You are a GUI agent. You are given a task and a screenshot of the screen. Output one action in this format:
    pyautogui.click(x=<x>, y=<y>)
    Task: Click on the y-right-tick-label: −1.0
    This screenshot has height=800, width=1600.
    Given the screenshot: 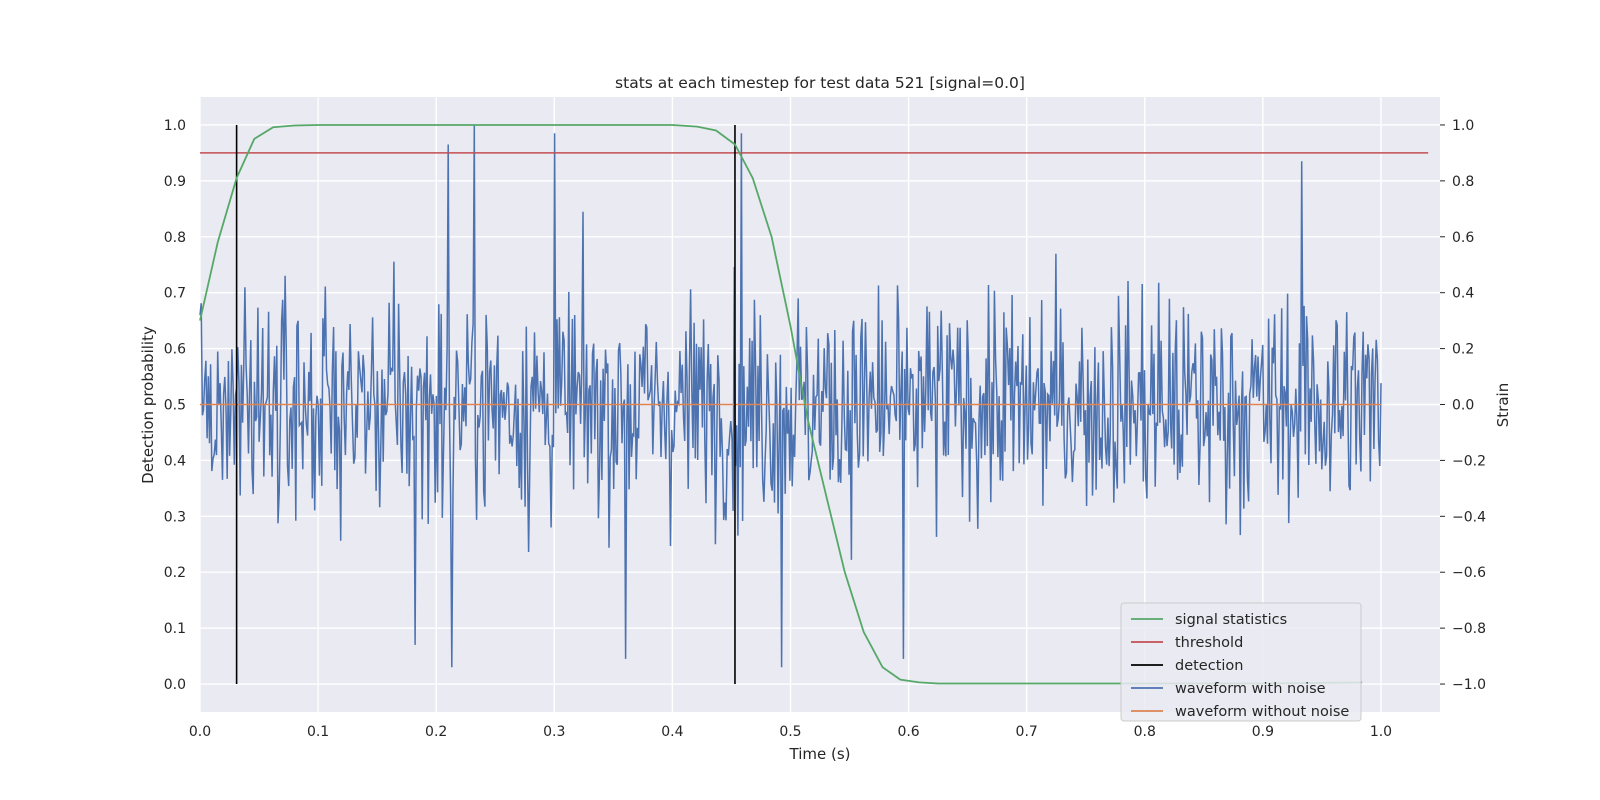 What is the action you would take?
    pyautogui.click(x=1469, y=685)
    